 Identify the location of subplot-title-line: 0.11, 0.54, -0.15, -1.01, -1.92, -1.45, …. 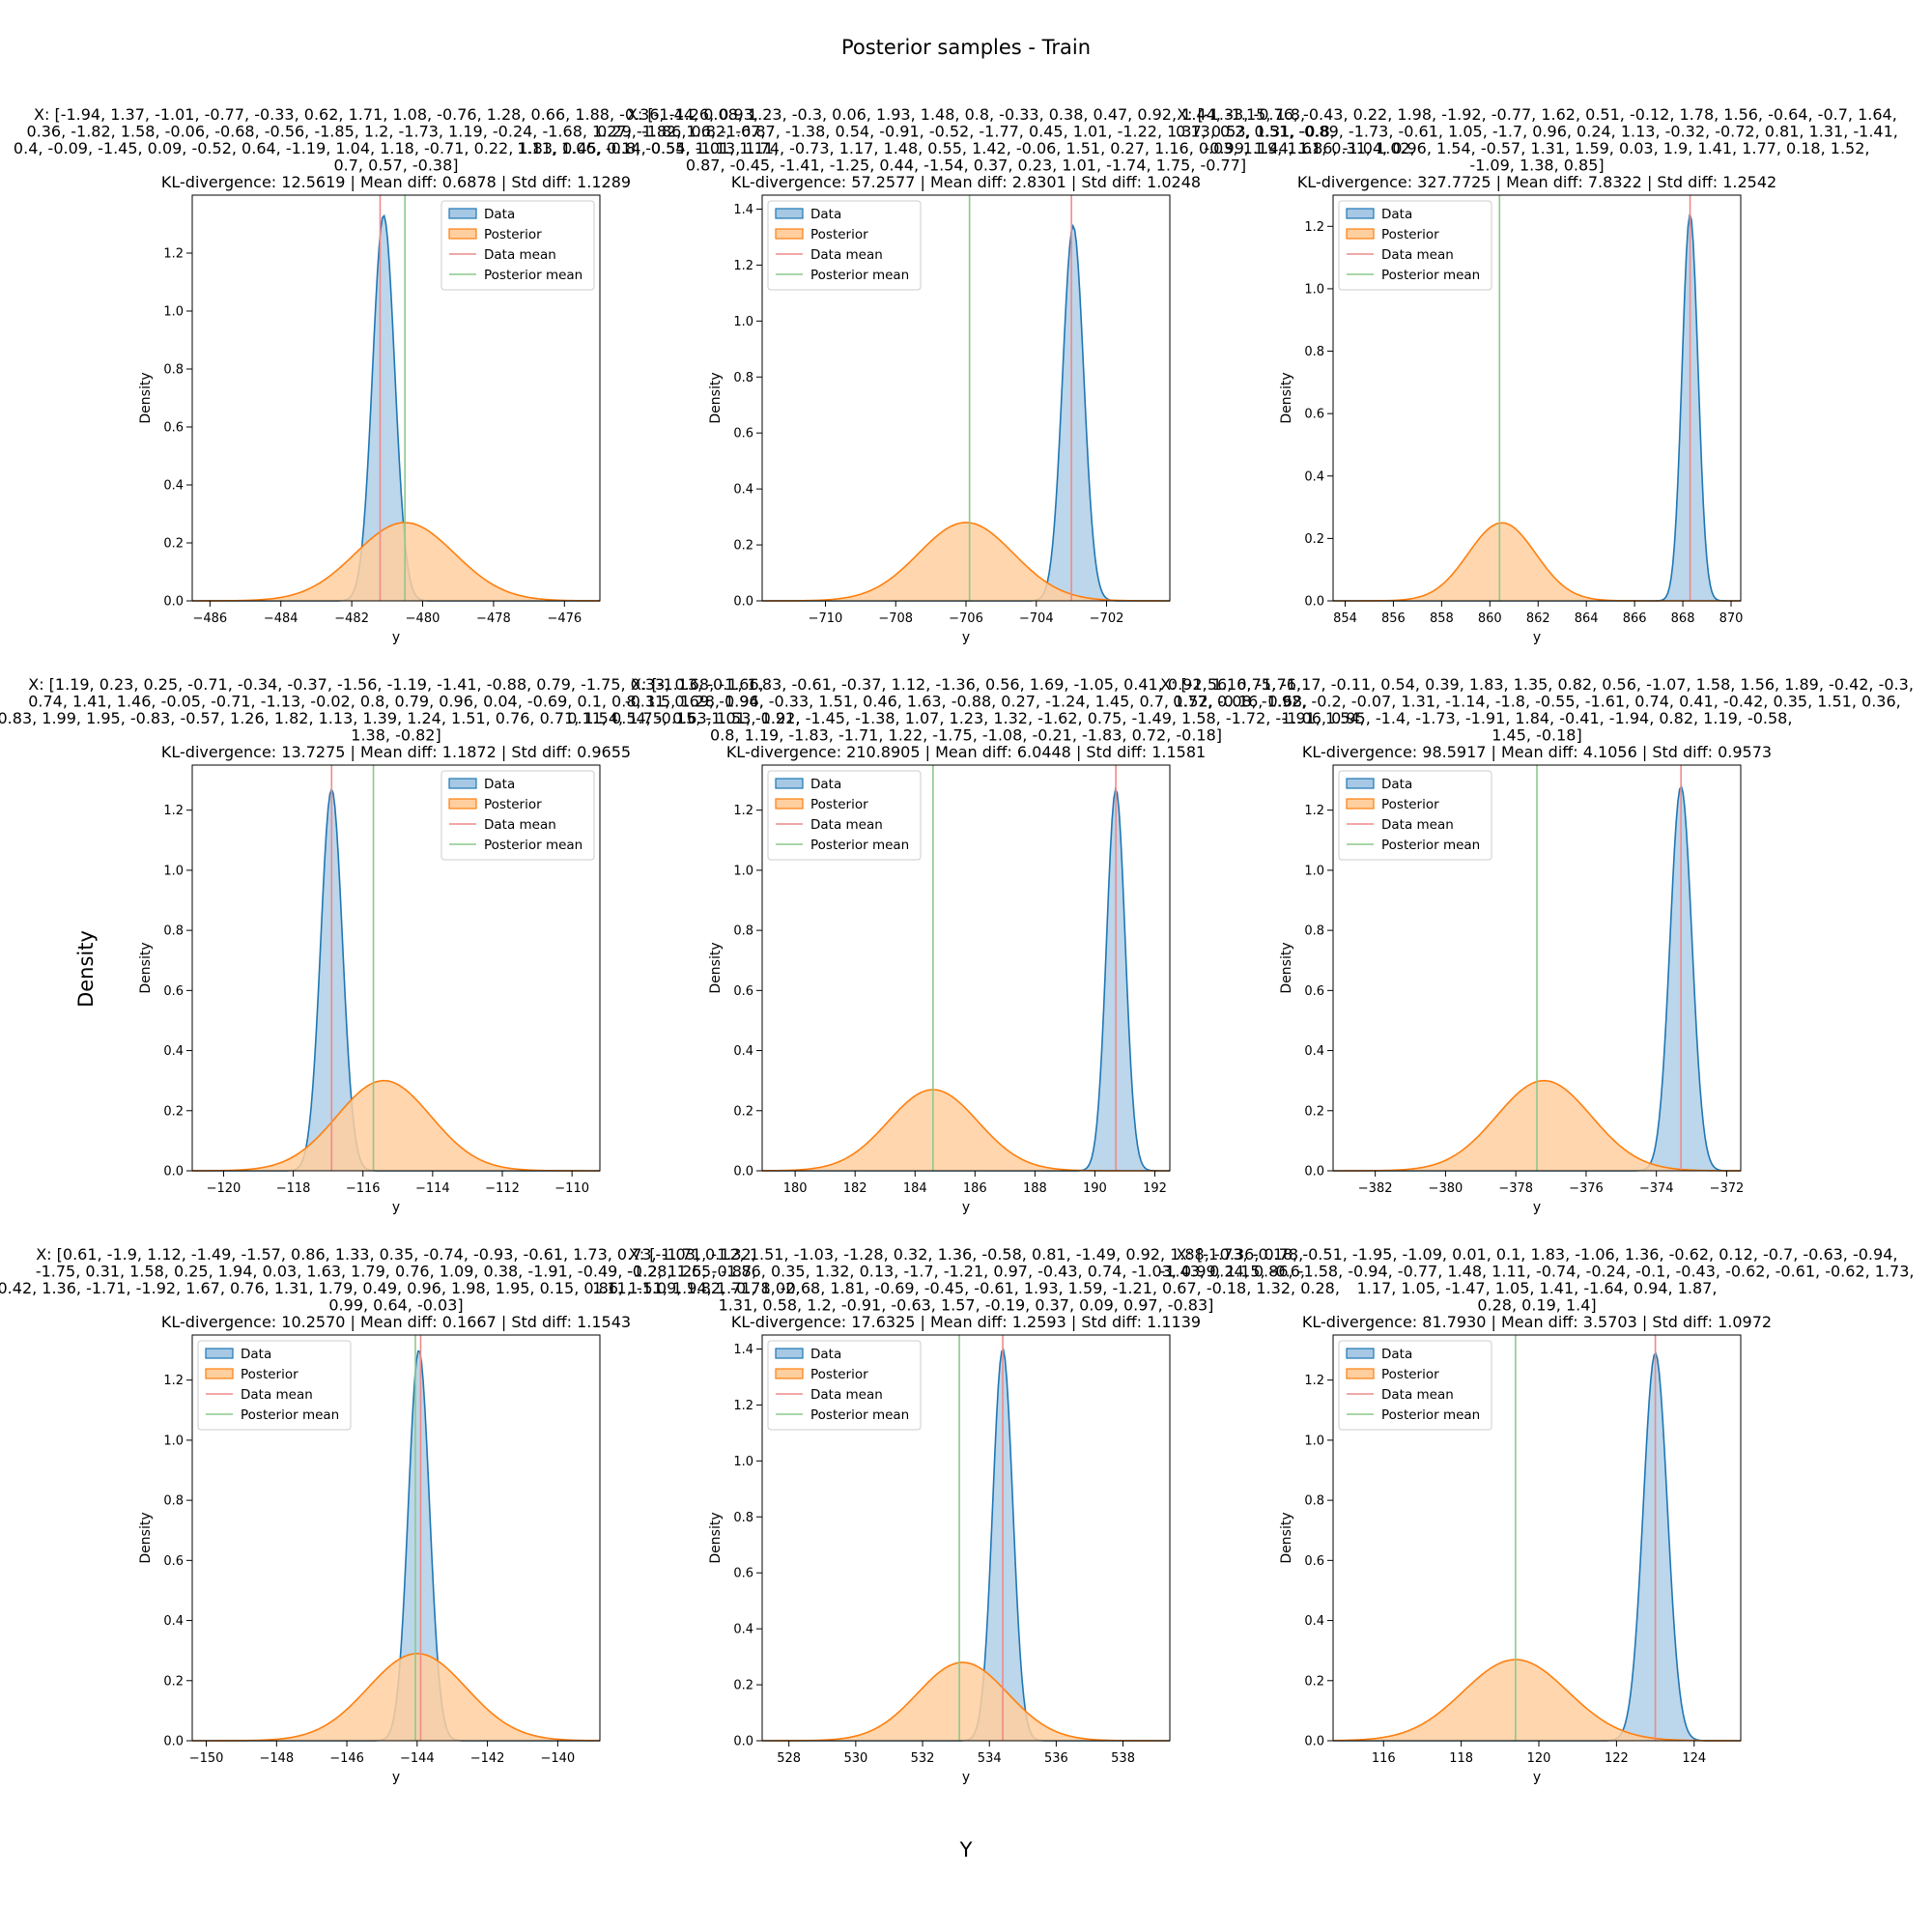
(965, 718).